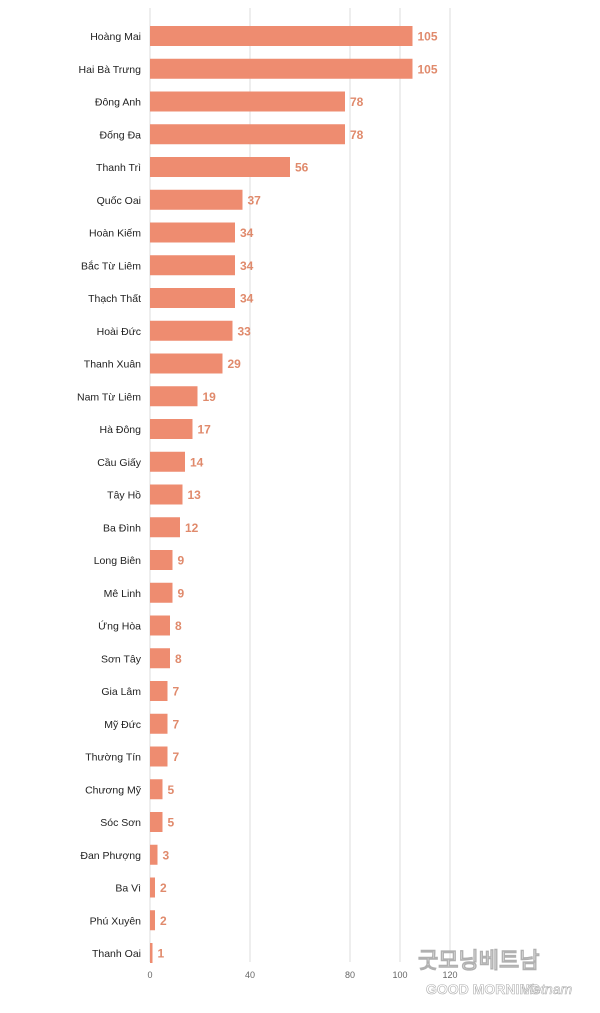 Image resolution: width=600 pixels, height=1013 pixels. Describe the element at coordinates (119, 626) in the screenshot. I see `category-label: Ứng Hòa` at that location.